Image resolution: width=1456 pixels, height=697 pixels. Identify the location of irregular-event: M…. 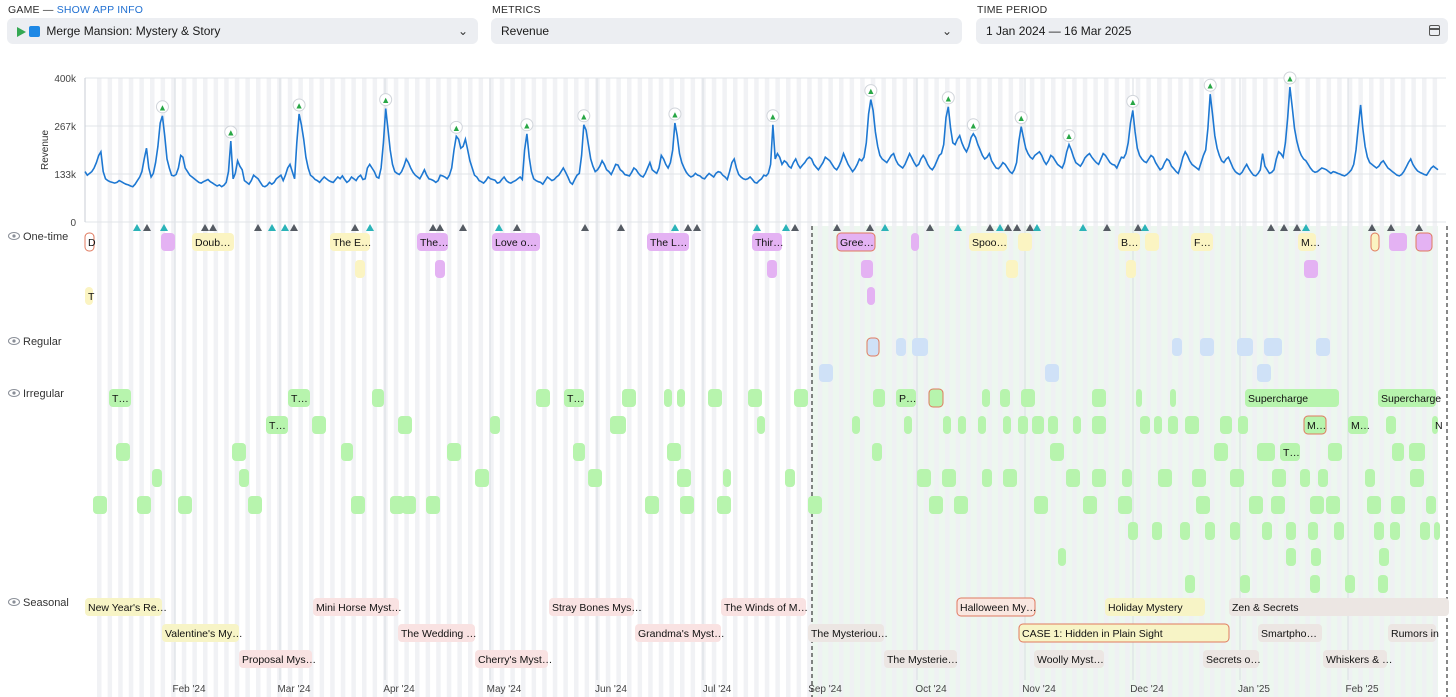
(1315, 425).